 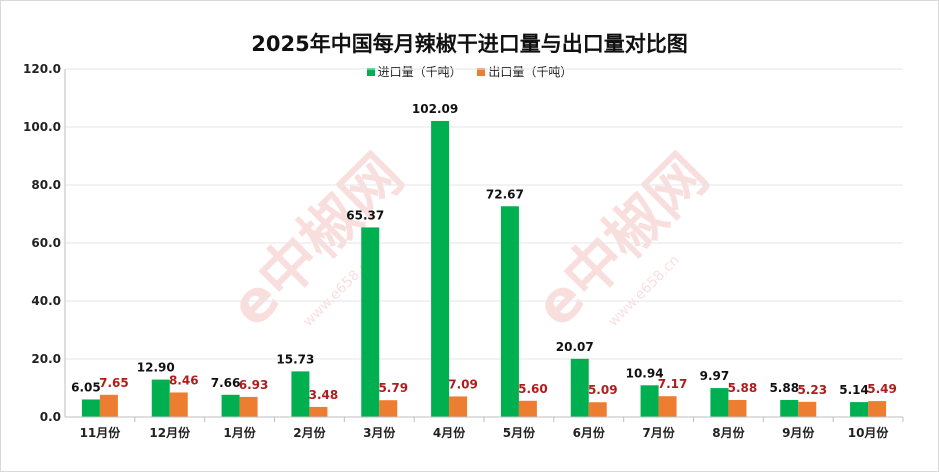 What do you see at coordinates (114, 383) in the screenshot?
I see `data-label-export: 7.65` at bounding box center [114, 383].